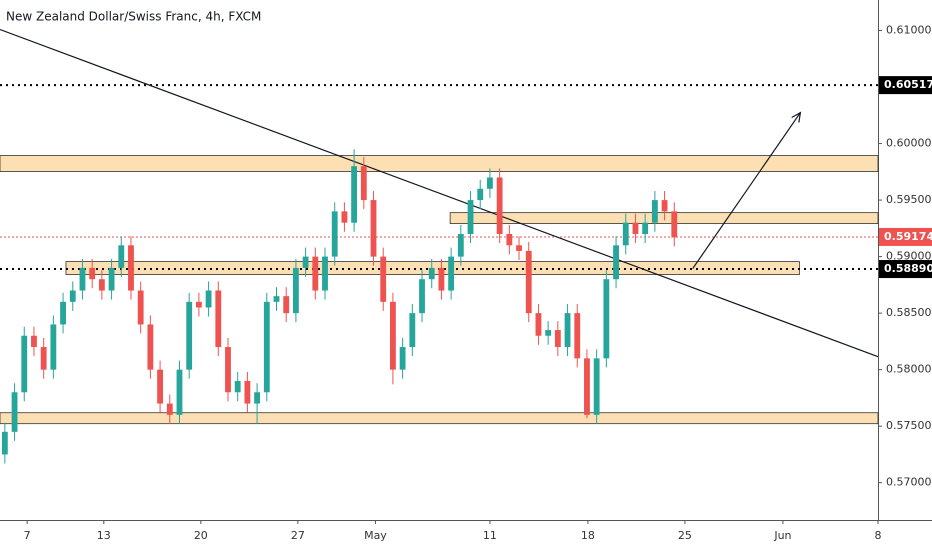 This screenshot has height=550, width=932. I want to click on y-tick-label: 0.58500, so click(909, 312).